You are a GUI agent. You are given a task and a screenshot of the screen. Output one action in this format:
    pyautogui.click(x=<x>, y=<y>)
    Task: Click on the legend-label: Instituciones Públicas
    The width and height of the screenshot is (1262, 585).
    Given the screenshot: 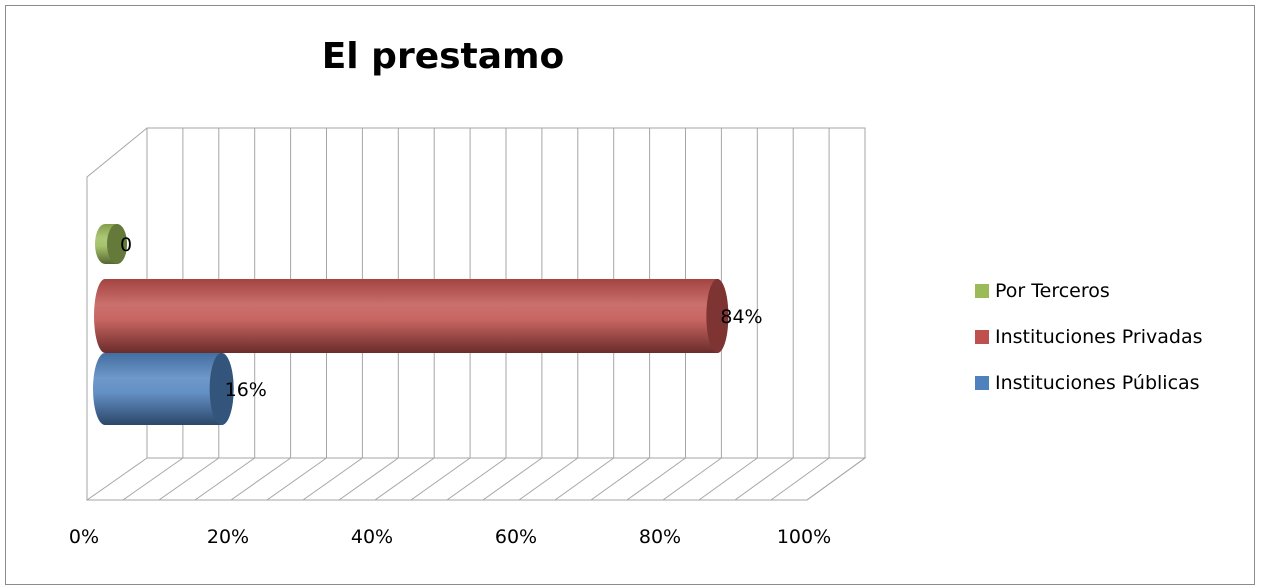 What is the action you would take?
    pyautogui.click(x=1097, y=383)
    